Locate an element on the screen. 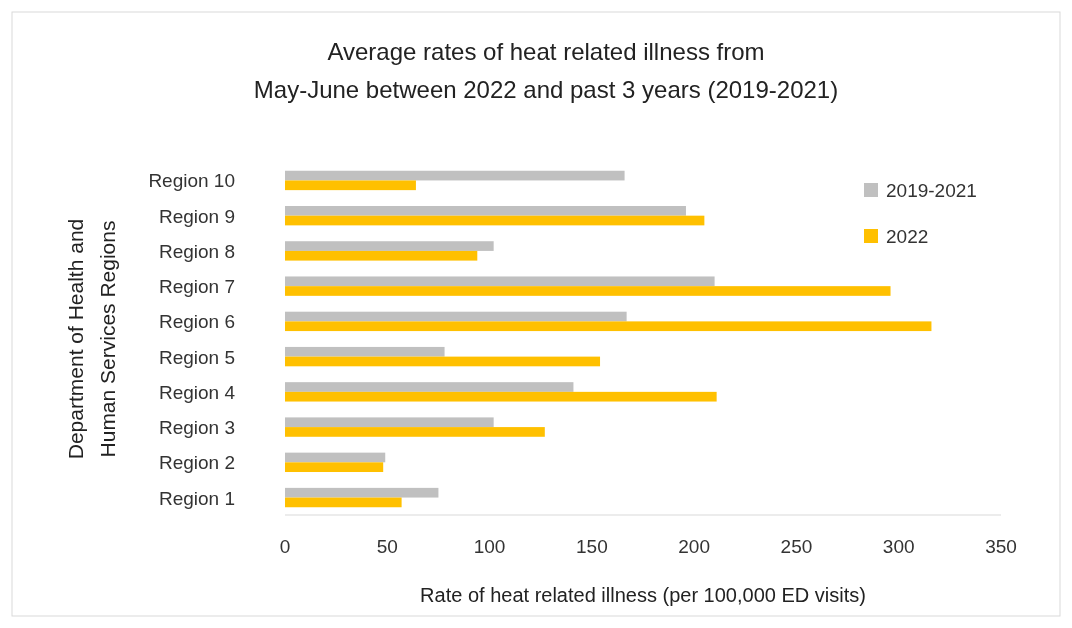  legend-label: 2022 is located at coordinates (907, 236).